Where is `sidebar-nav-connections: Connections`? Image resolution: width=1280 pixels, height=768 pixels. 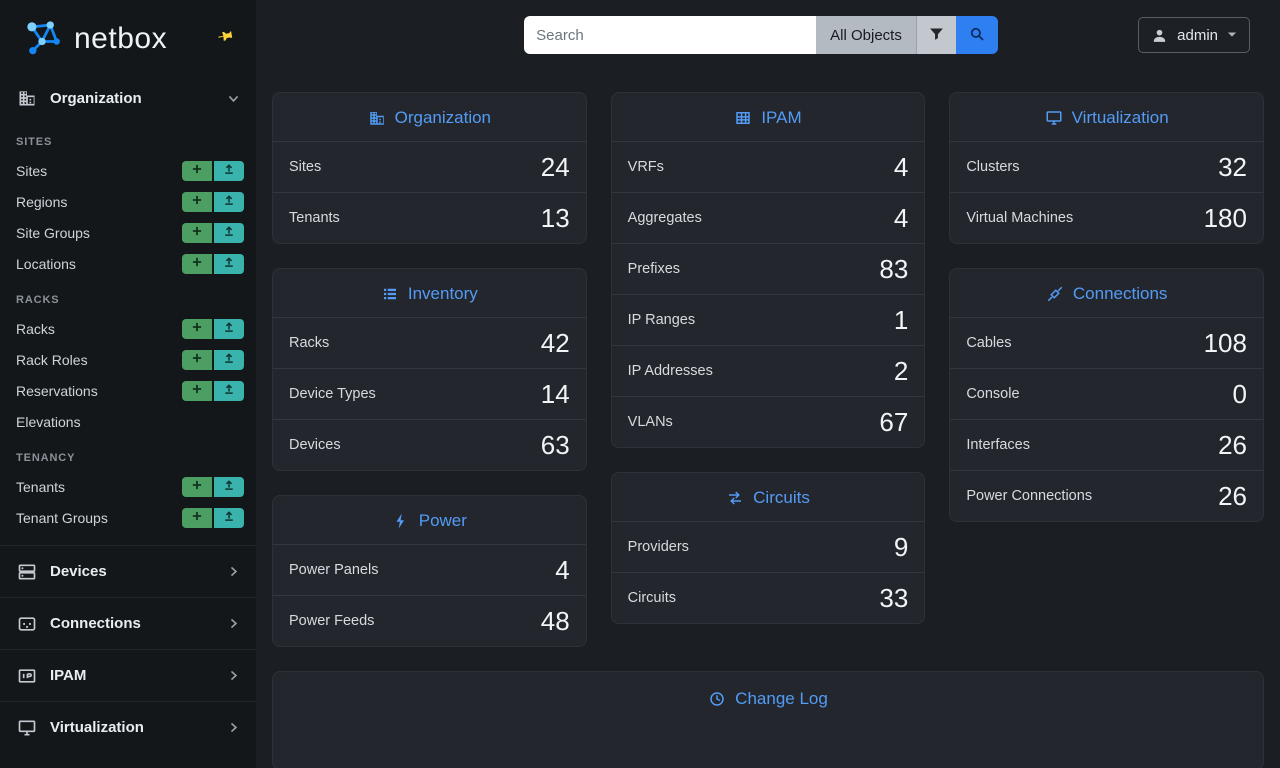 sidebar-nav-connections: Connections is located at coordinates (128, 623).